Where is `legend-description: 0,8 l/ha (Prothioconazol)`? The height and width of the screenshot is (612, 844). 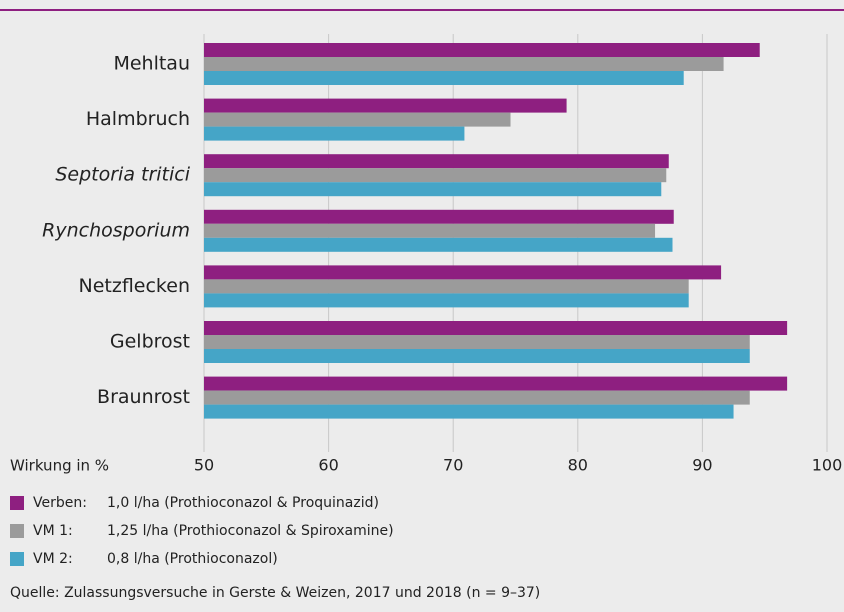
legend-description: 0,8 l/ha (Prothioconazol) is located at coordinates (192, 559).